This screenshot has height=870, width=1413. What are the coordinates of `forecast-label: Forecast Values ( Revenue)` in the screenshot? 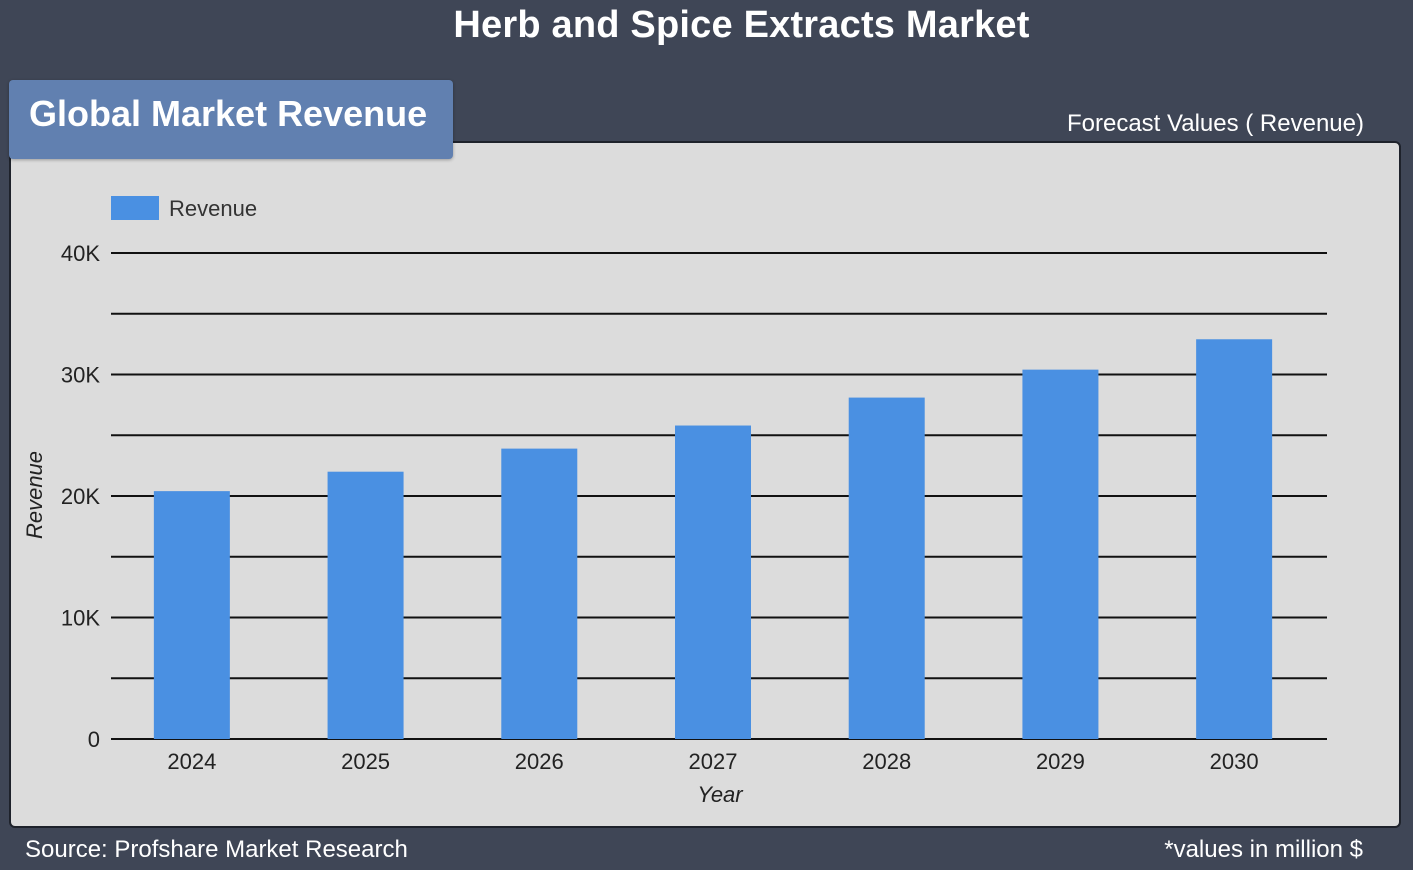 It's located at (1215, 123).